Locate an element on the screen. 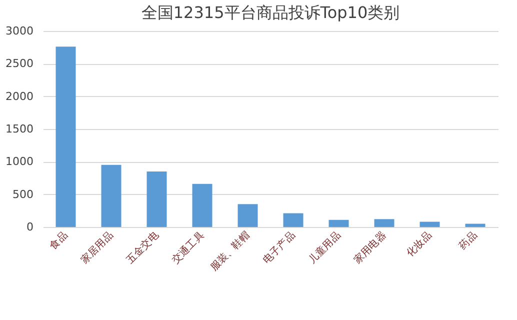 This screenshot has width=517, height=320. x-tick-label: 五金交电 is located at coordinates (142, 247).